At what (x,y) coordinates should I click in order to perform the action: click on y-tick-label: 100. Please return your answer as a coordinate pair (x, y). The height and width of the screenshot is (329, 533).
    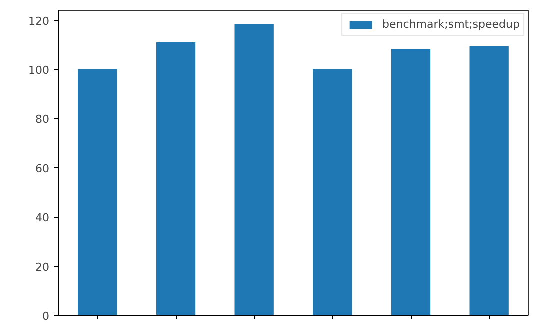
    Looking at the image, I should click on (39, 71).